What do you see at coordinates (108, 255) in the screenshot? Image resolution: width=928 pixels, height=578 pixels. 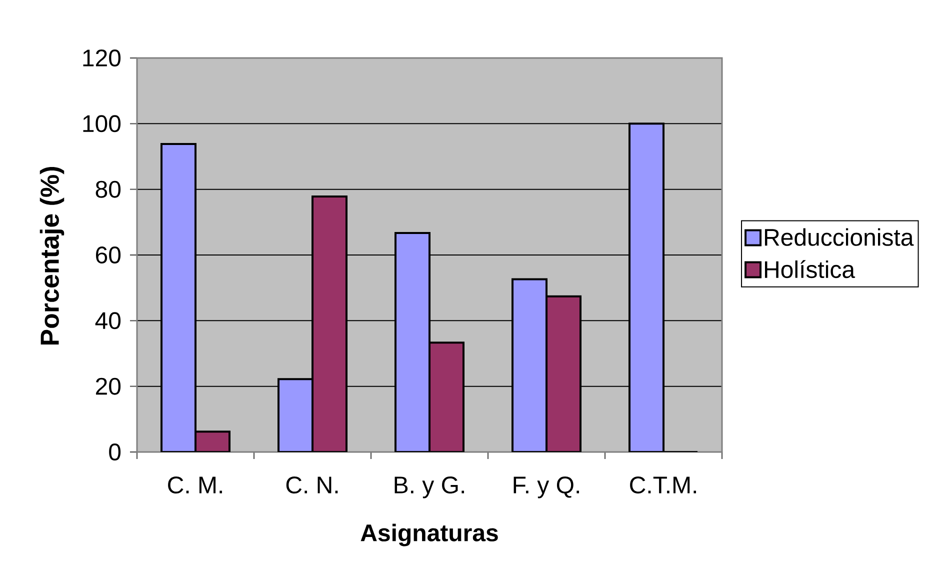 I see `y-tick-label: 60` at bounding box center [108, 255].